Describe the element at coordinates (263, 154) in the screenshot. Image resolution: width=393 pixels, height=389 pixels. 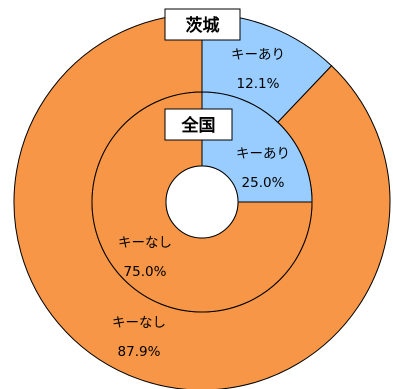
I see `inner-category-label-key-yes: キーあり` at that location.